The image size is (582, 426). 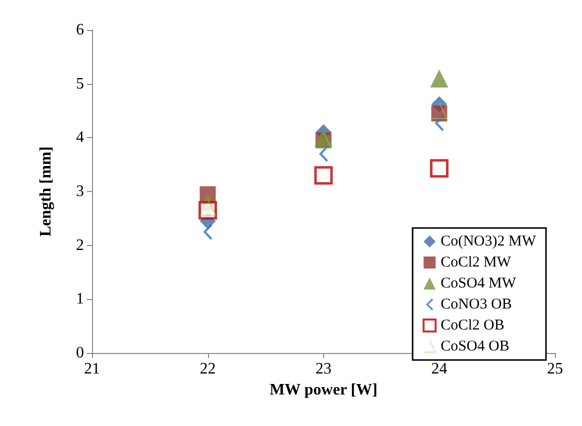 I want to click on legend-label: CoSO4 OB, so click(x=475, y=346).